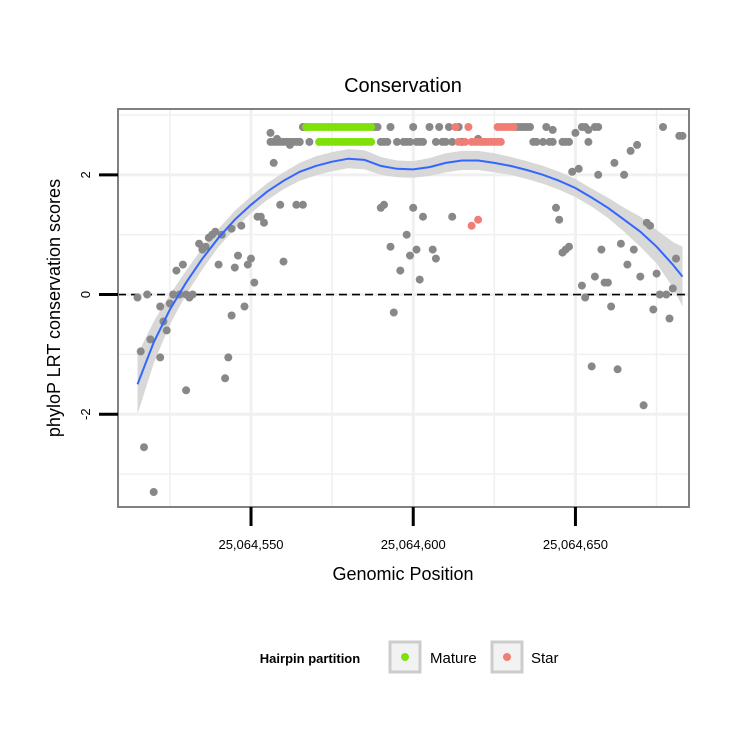  I want to click on x-tick-label: 25,064,550, so click(250, 544).